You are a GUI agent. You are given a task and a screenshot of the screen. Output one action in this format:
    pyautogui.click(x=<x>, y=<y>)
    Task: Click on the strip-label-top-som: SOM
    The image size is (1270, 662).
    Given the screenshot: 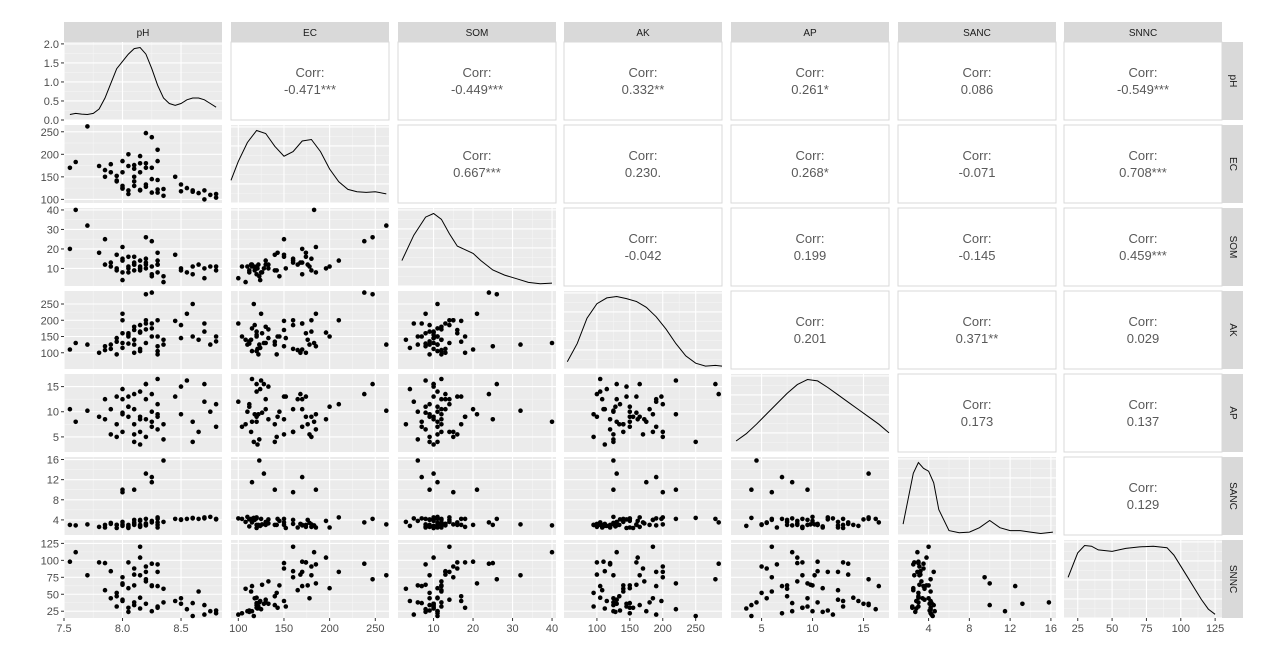 What is the action you would take?
    pyautogui.click(x=477, y=33)
    